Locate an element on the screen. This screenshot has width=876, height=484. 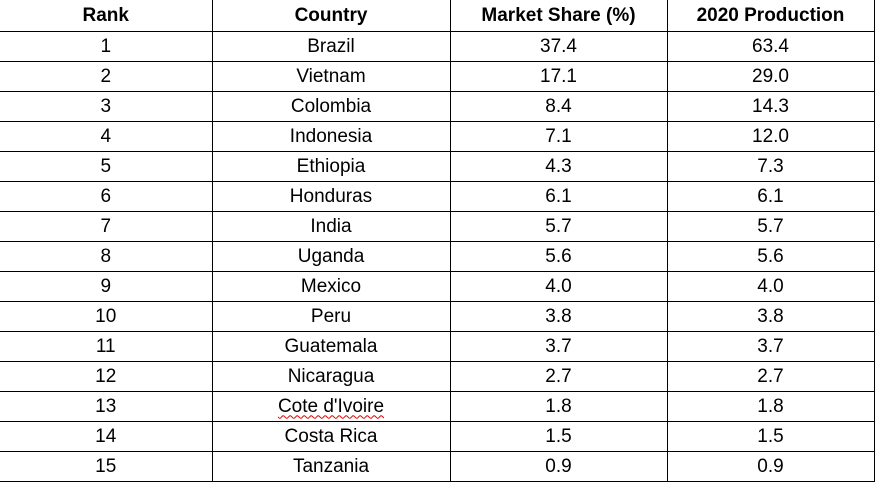
table-cell: Ethiopia is located at coordinates (331, 166).